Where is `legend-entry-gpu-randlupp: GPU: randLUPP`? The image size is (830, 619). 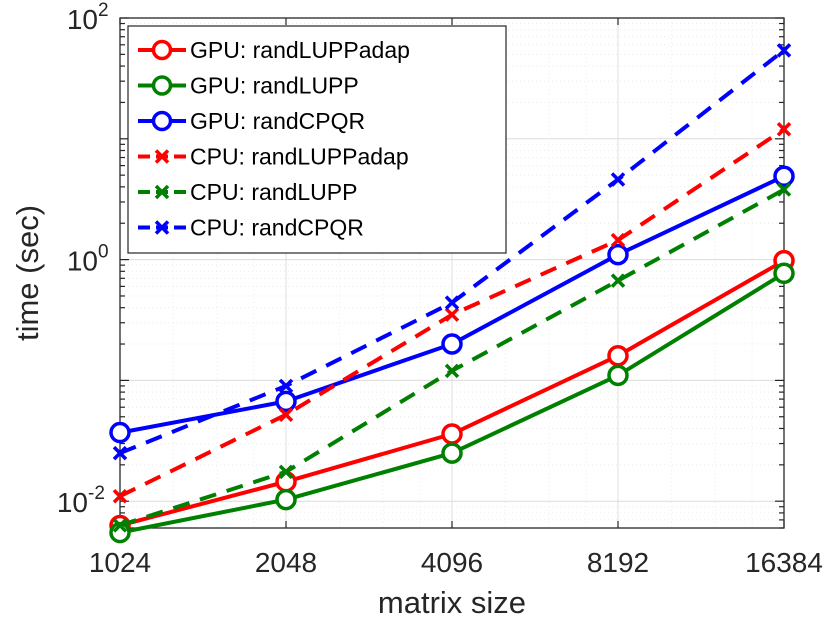
legend-entry-gpu-randlupp: GPU: randLUPP is located at coordinates (248, 86).